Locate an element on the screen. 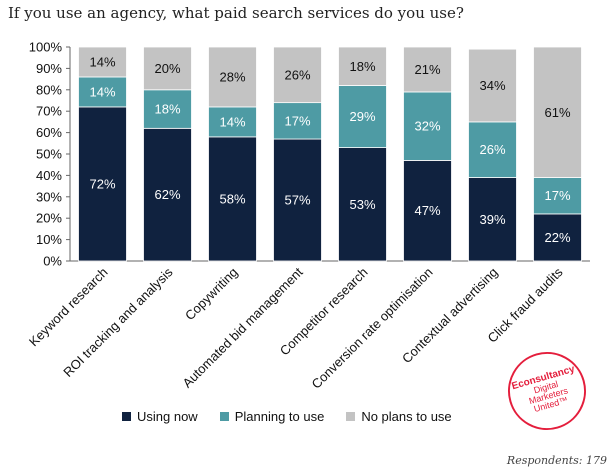 The height and width of the screenshot is (475, 615). y-tick-label: 40% is located at coordinates (49, 175).